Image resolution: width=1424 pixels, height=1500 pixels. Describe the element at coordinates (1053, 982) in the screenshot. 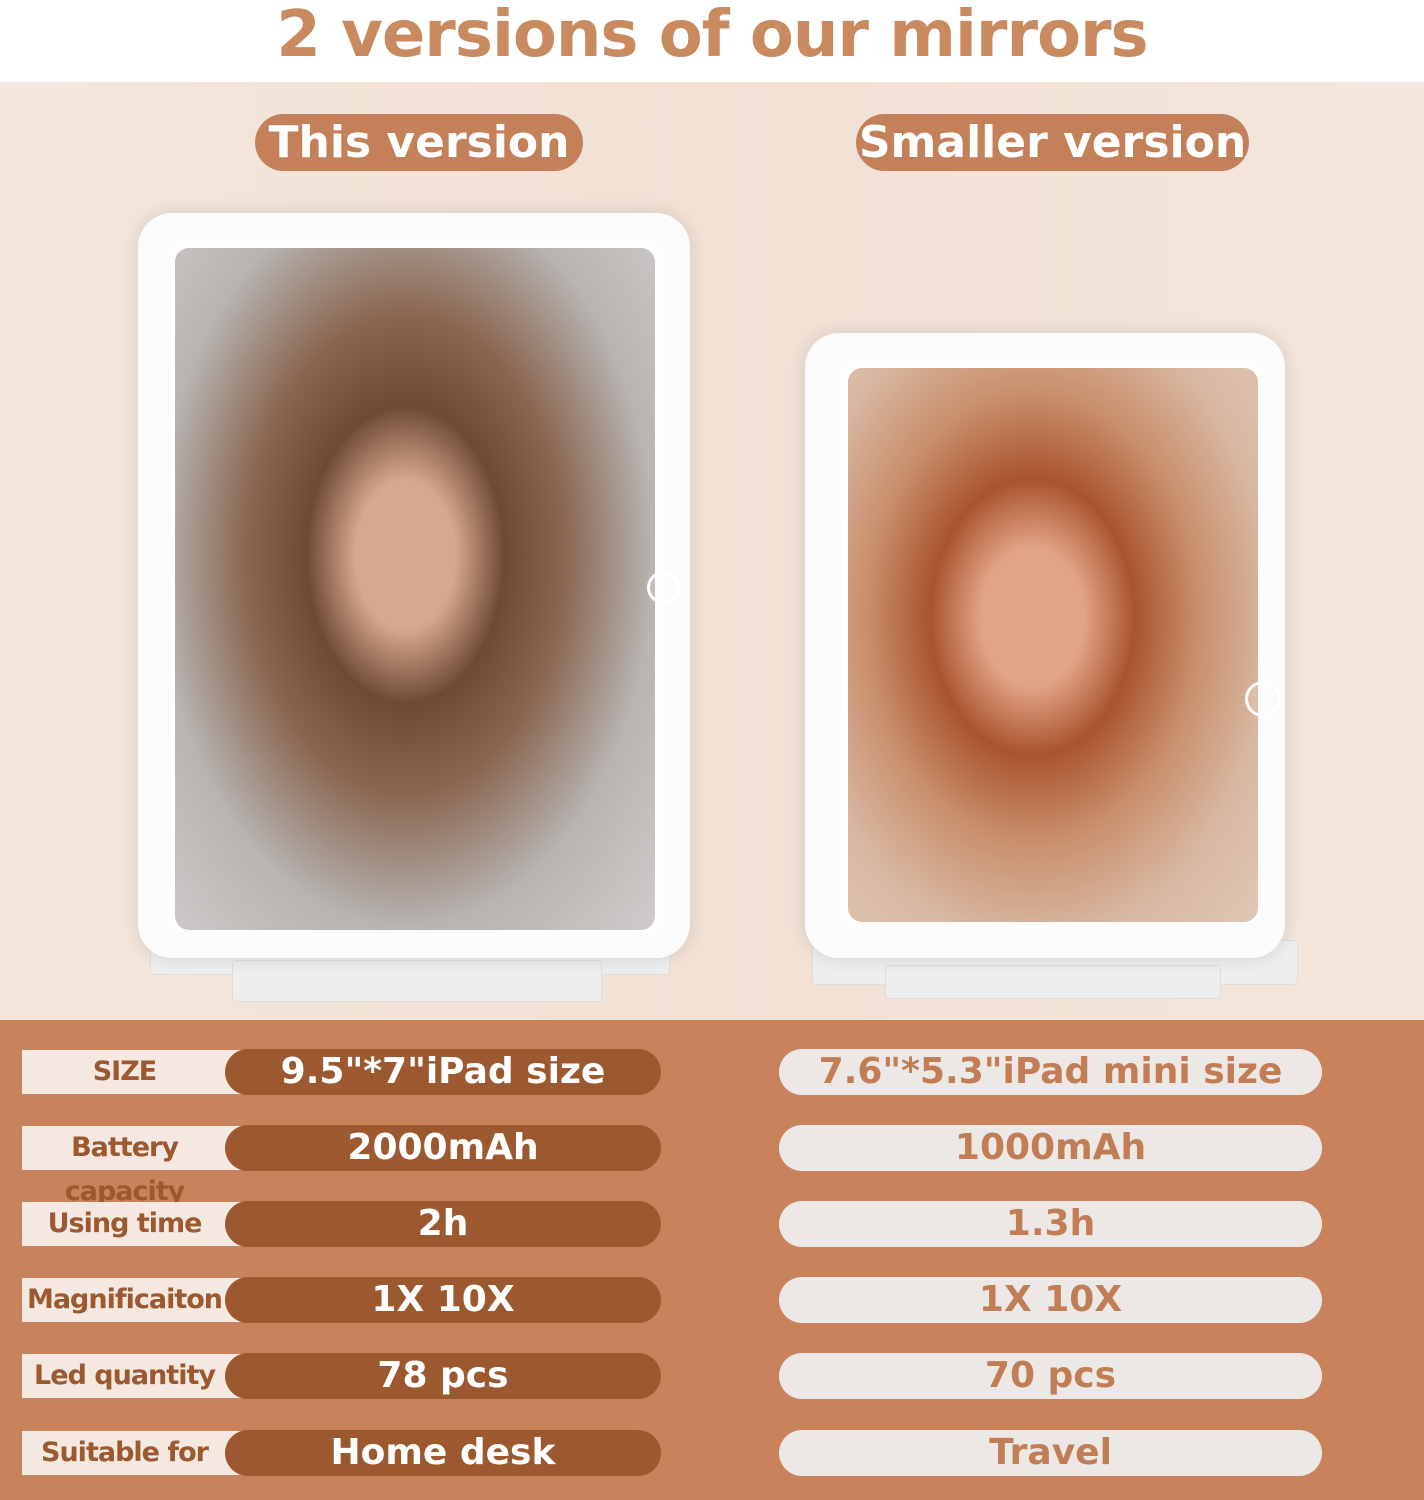

I see `small-mirror-stand` at that location.